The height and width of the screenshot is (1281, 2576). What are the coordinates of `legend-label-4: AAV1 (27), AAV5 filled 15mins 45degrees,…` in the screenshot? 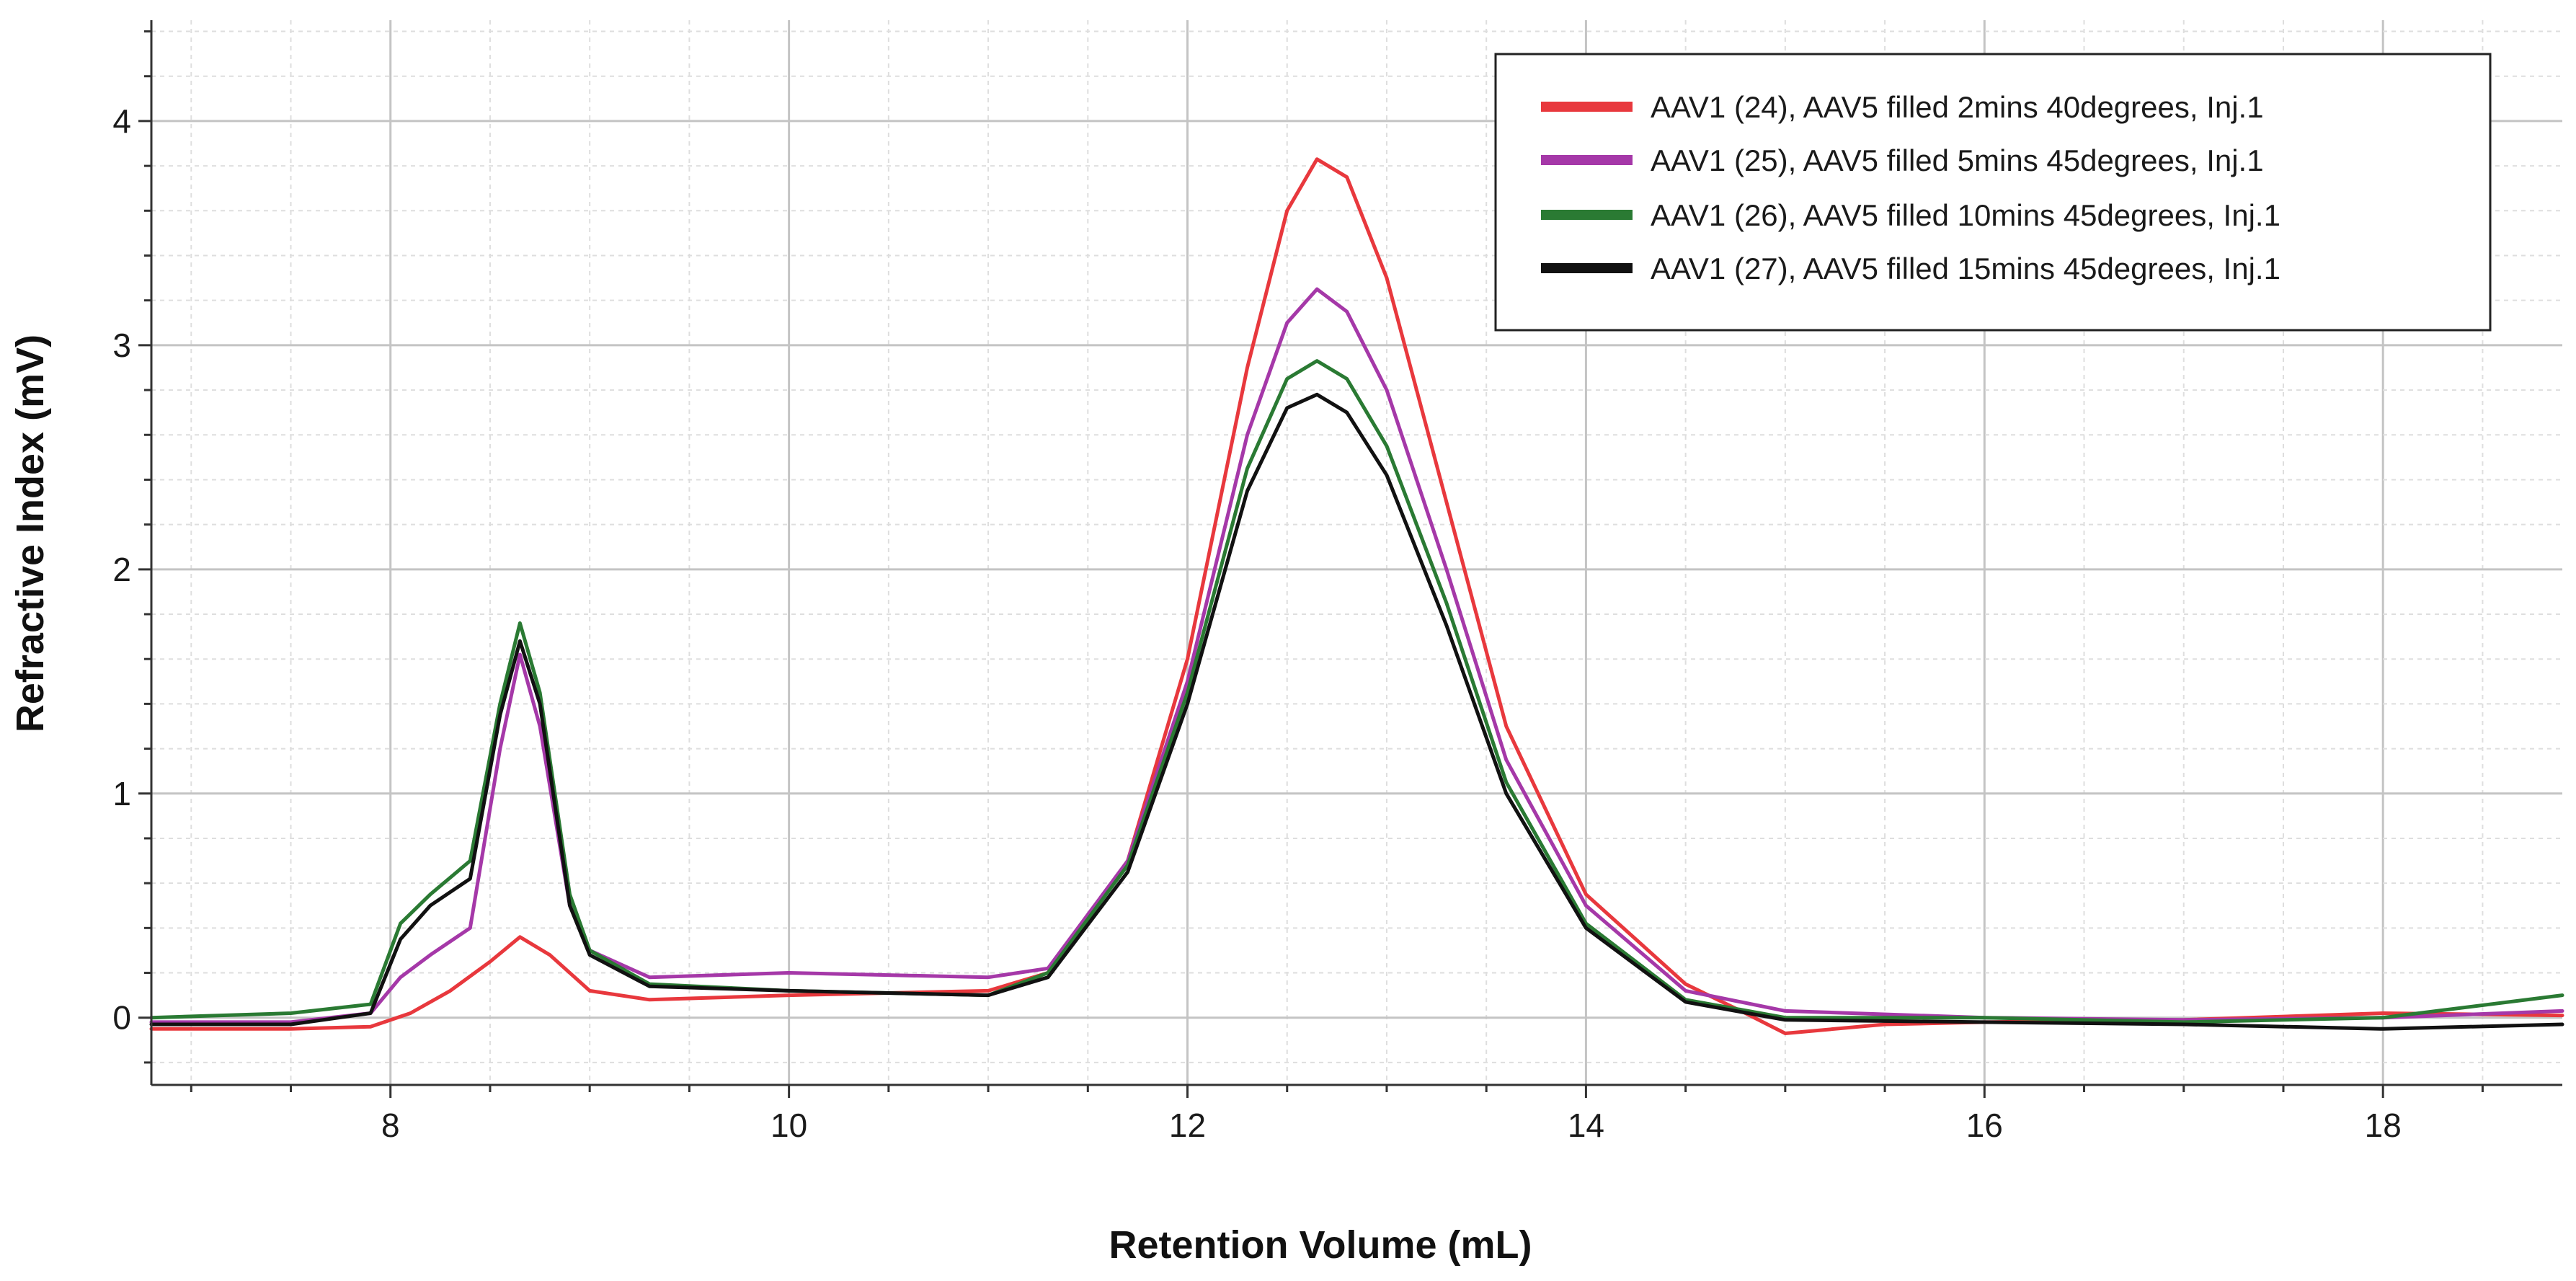 It's located at (1966, 268).